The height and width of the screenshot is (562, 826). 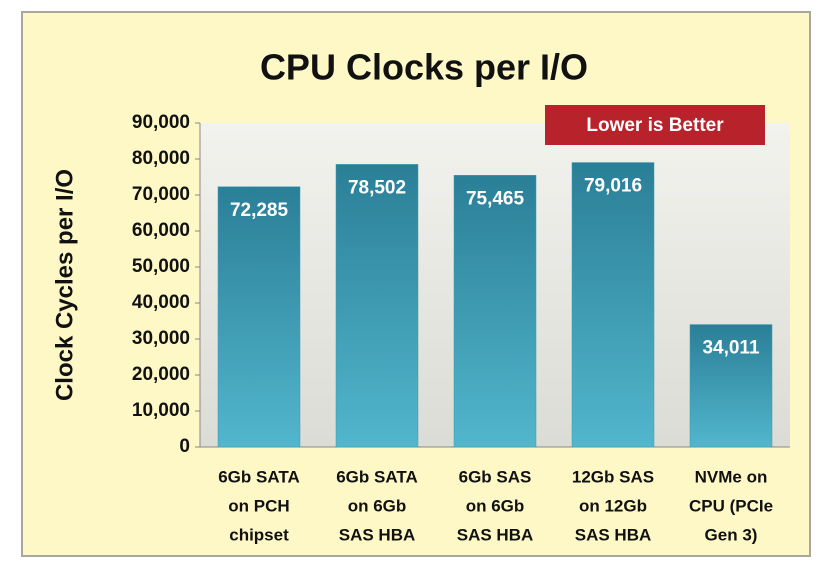 I want to click on y-tick-label: 0, so click(x=184, y=446).